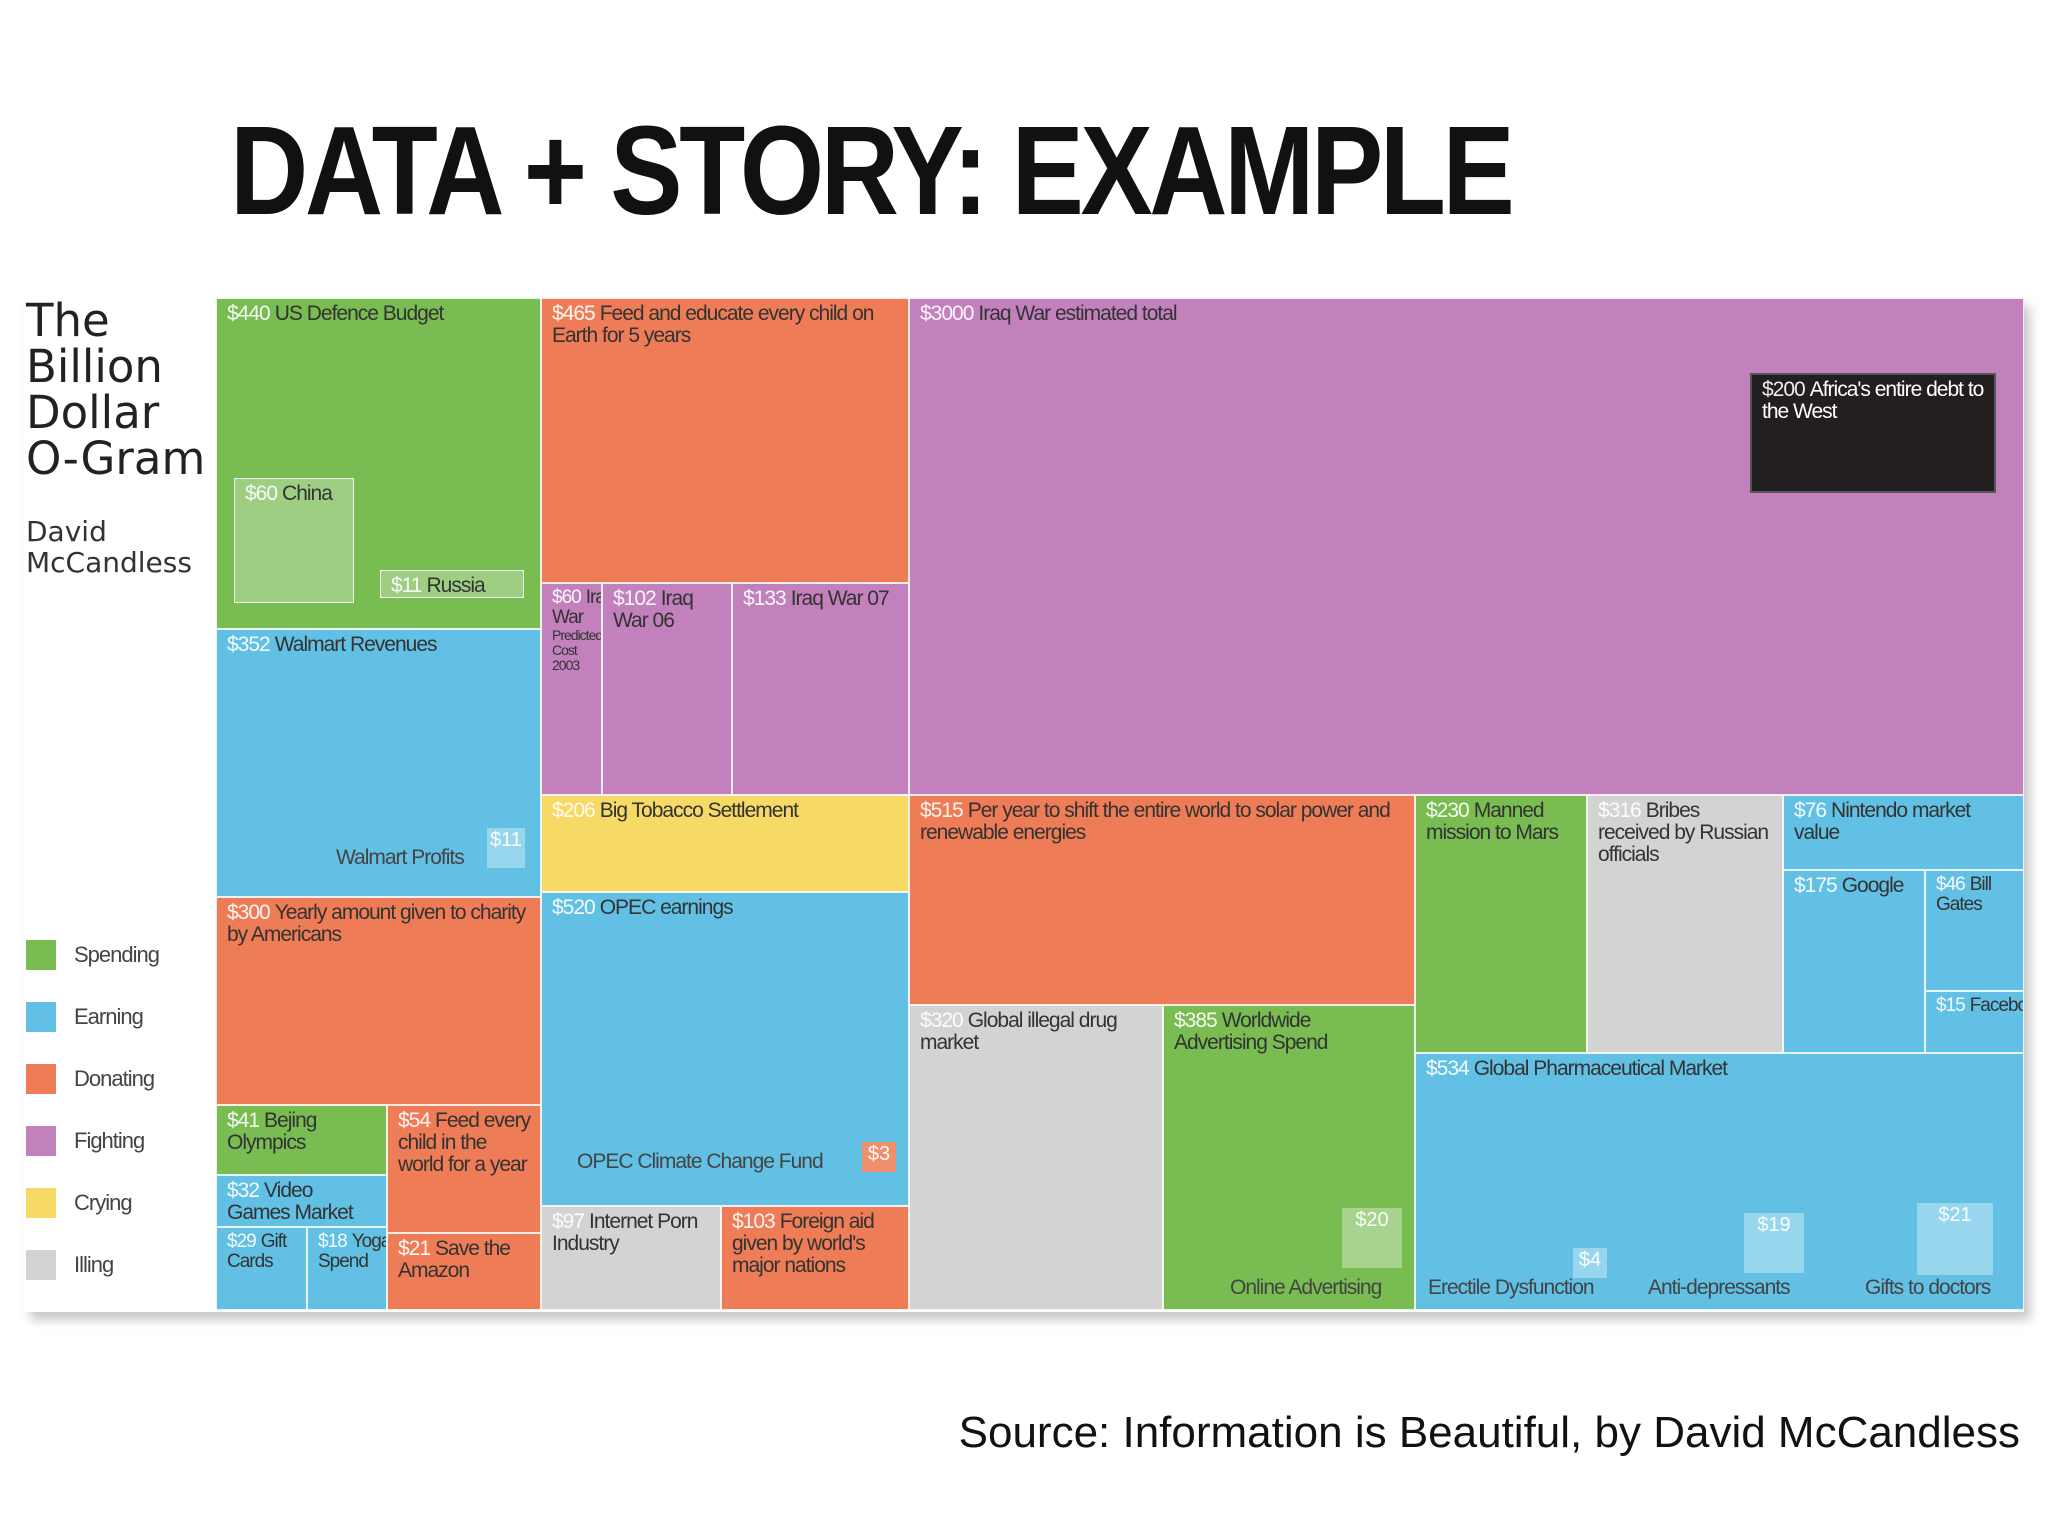  Describe the element at coordinates (249, 912) in the screenshot. I see `cell-value: $300` at that location.